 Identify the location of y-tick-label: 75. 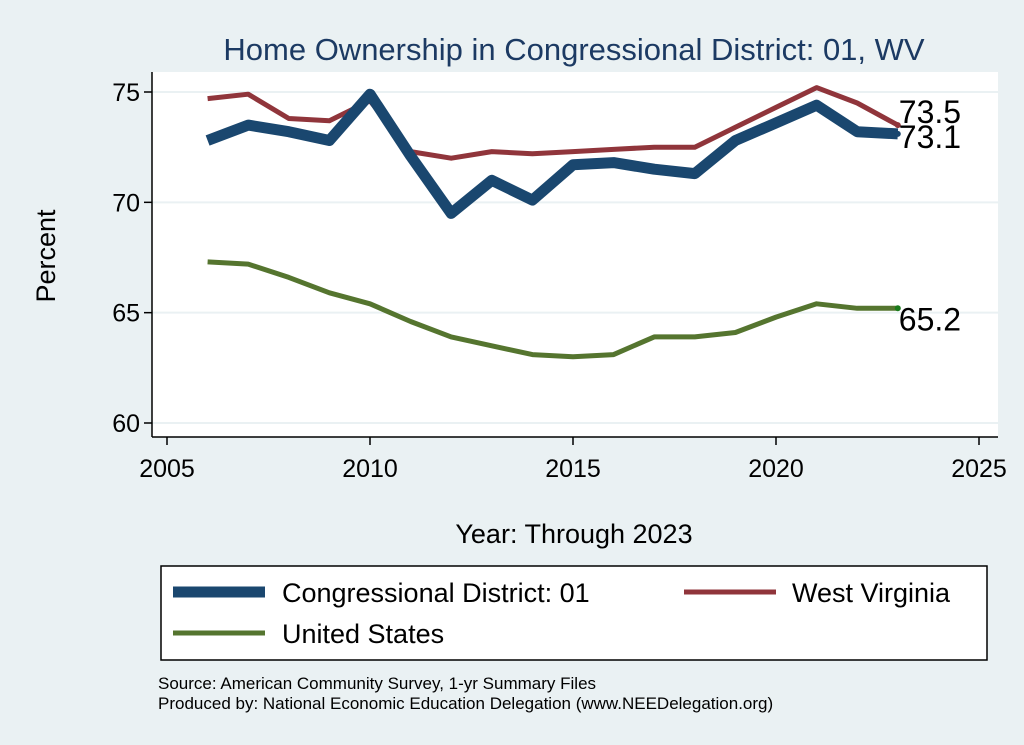
(126, 93).